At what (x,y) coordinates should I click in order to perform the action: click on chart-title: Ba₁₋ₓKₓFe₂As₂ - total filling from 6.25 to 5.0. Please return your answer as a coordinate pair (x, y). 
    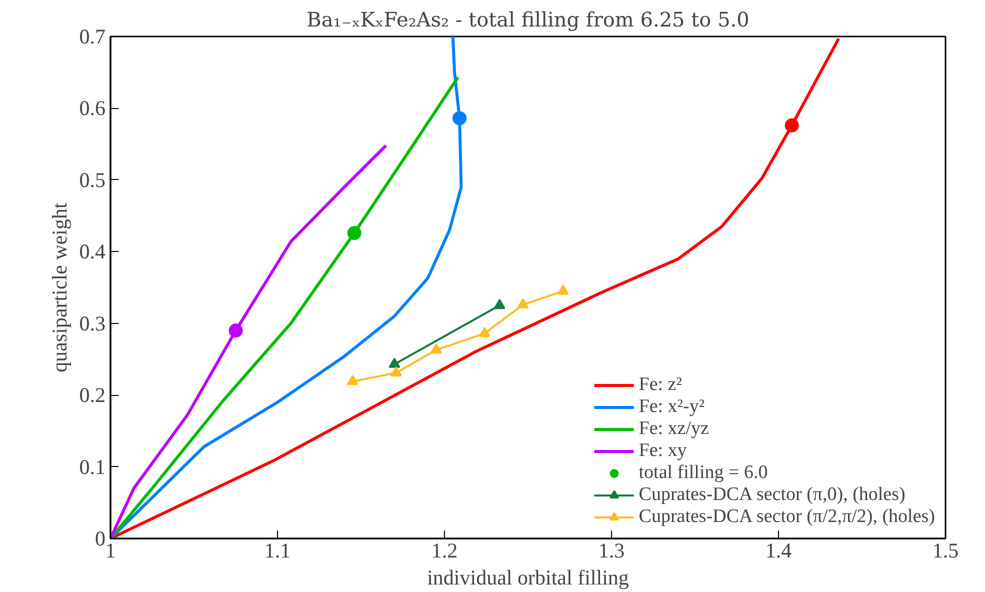
    Looking at the image, I should click on (528, 20).